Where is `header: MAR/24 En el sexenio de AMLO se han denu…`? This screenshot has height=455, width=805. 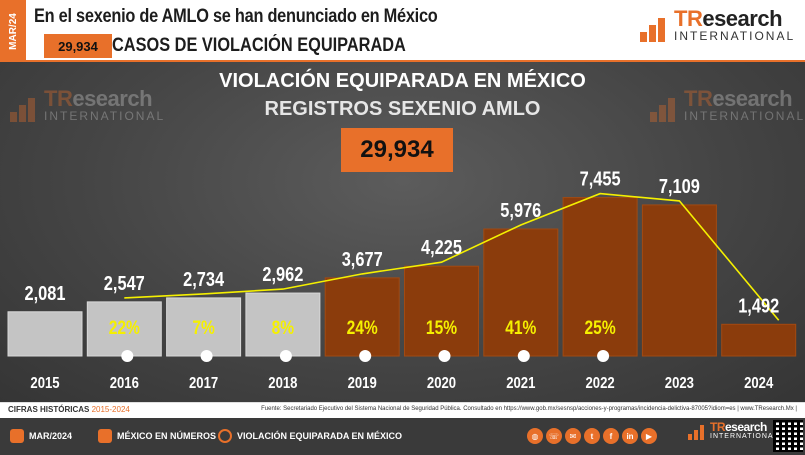
header: MAR/24 En el sexenio de AMLO se han denu… is located at coordinates (402, 31).